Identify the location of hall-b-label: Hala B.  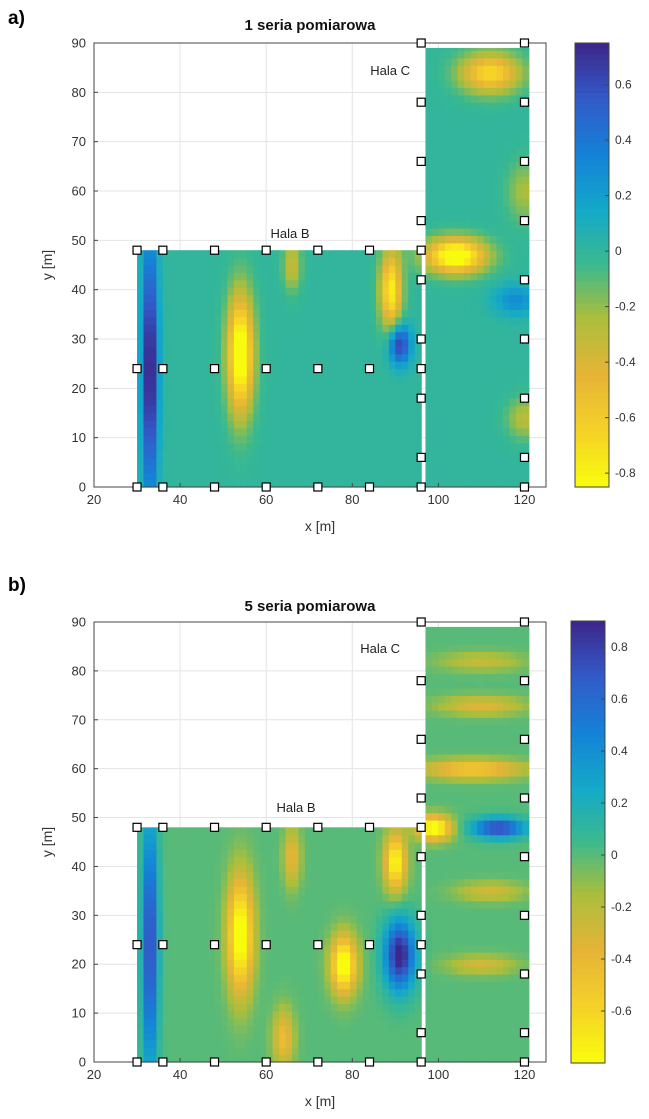
(295, 807).